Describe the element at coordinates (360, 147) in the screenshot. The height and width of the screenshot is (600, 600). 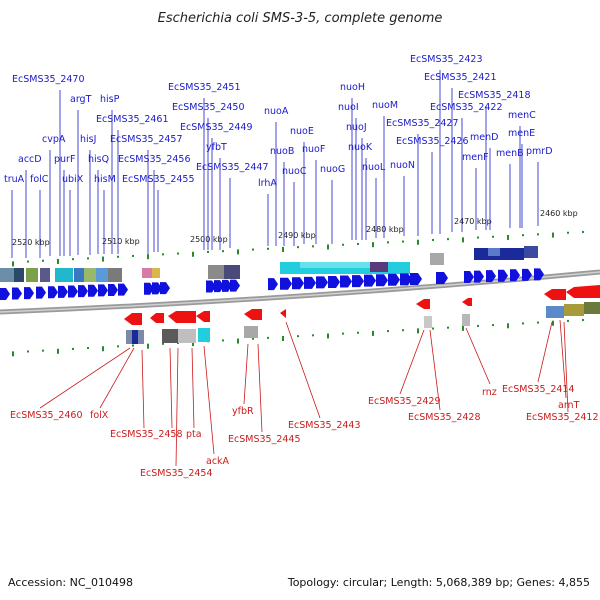
I see `gene-label: nuoK` at that location.